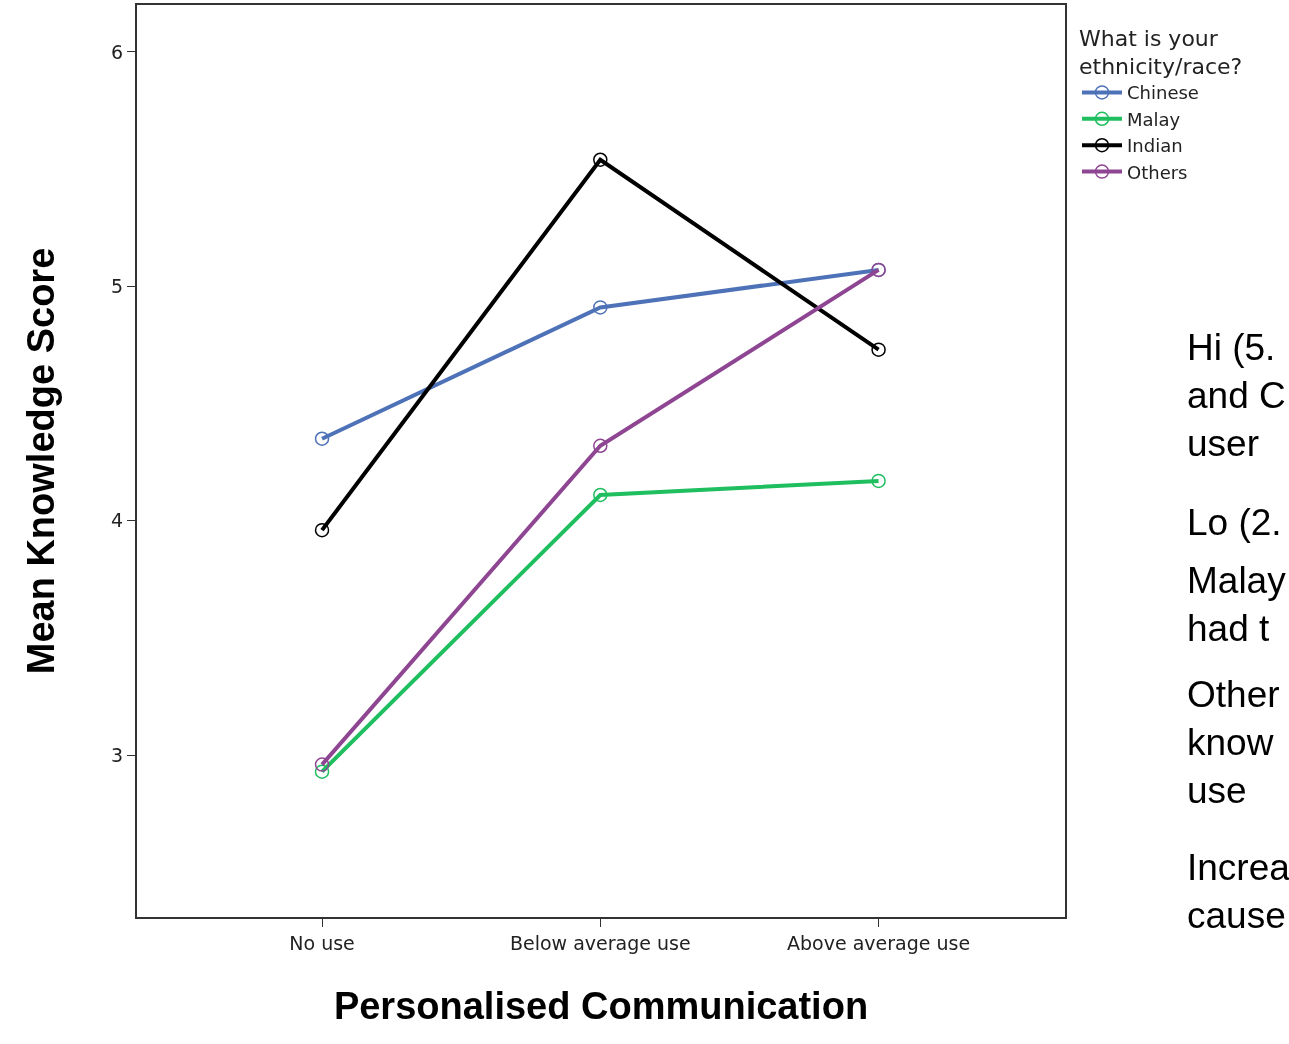 Image resolution: width=1289 pixels, height=1044 pixels. Describe the element at coordinates (1161, 52) in the screenshot. I see `legend-title: What is your ethnicity/race?` at that location.